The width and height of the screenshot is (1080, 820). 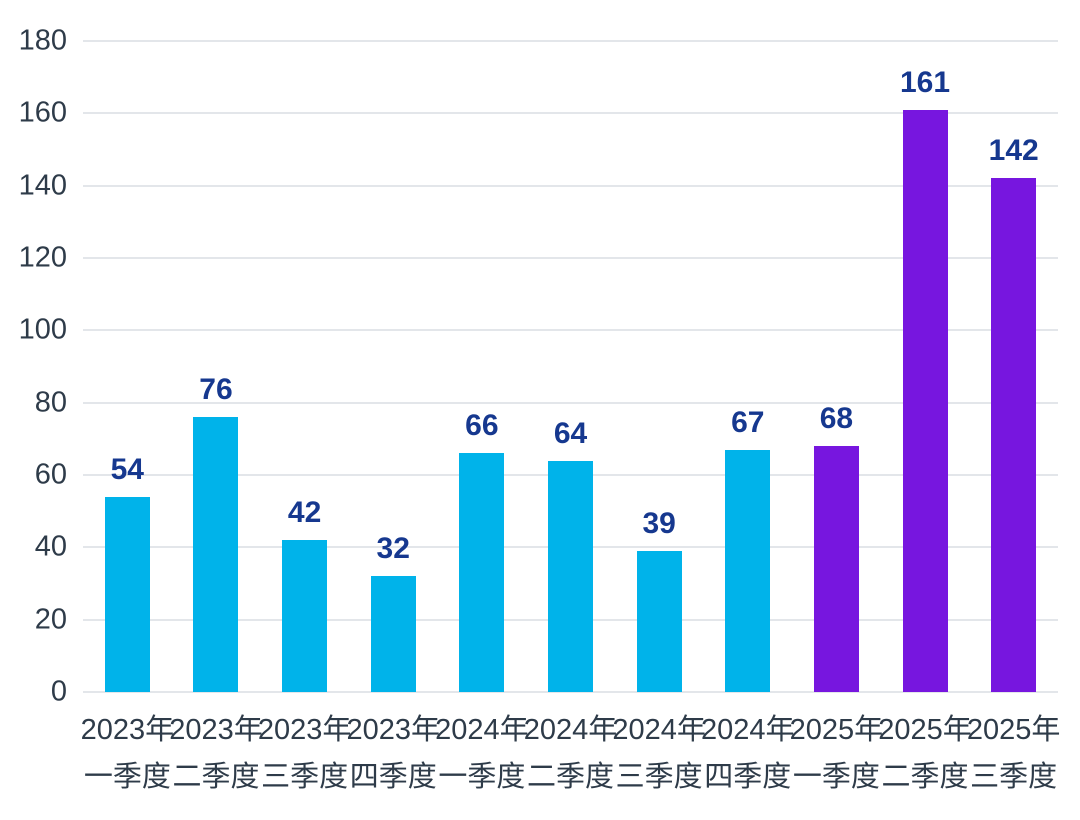 I want to click on y-tick-label: 20, so click(x=50, y=619).